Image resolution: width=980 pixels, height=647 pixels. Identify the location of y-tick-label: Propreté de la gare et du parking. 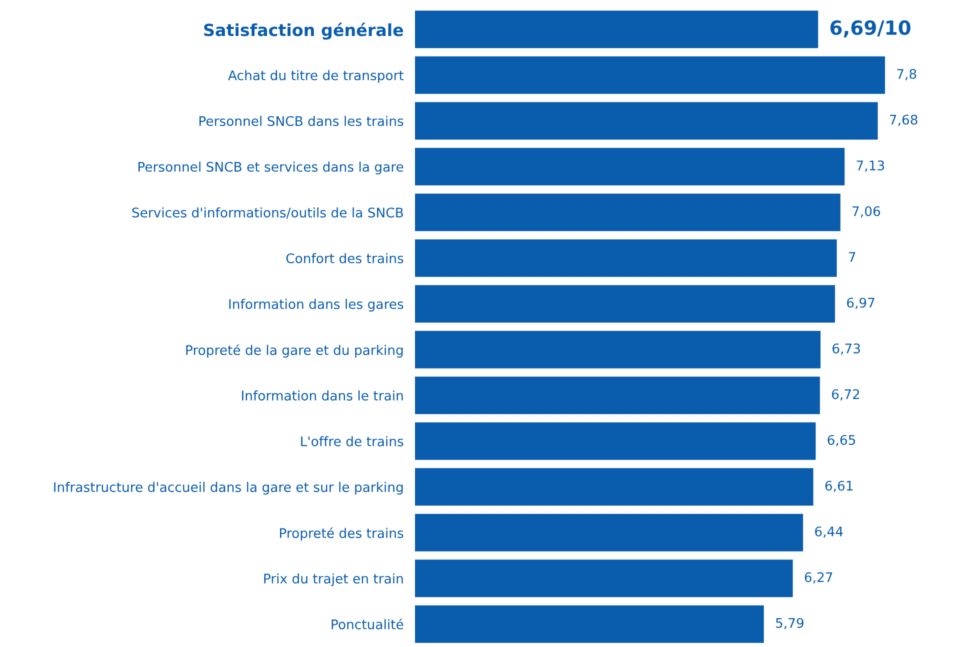
(294, 351).